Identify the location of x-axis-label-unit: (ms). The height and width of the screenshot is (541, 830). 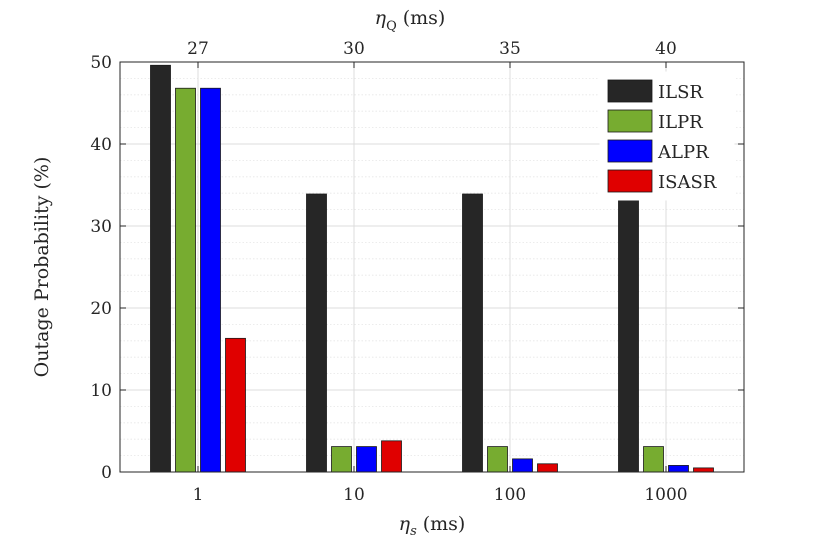
(444, 524).